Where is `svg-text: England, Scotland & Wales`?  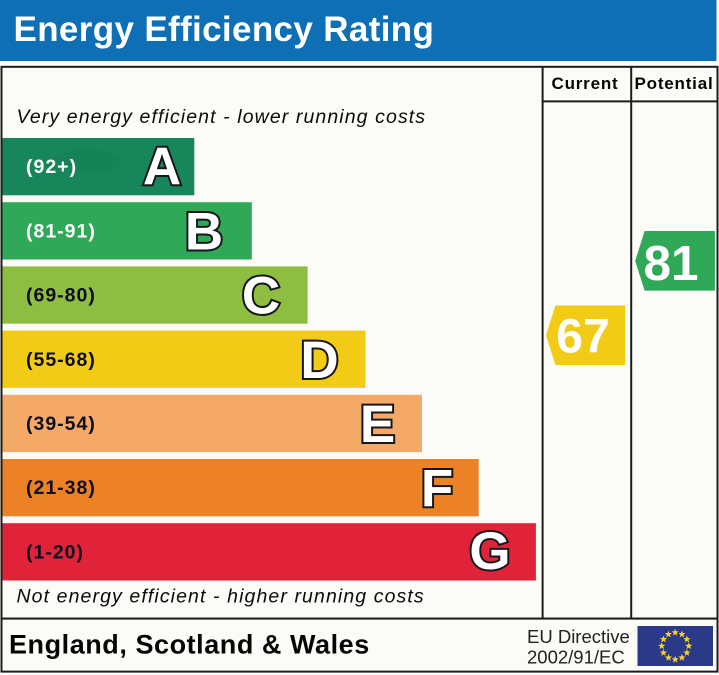 svg-text: England, Scotland & Wales is located at coordinates (189, 645).